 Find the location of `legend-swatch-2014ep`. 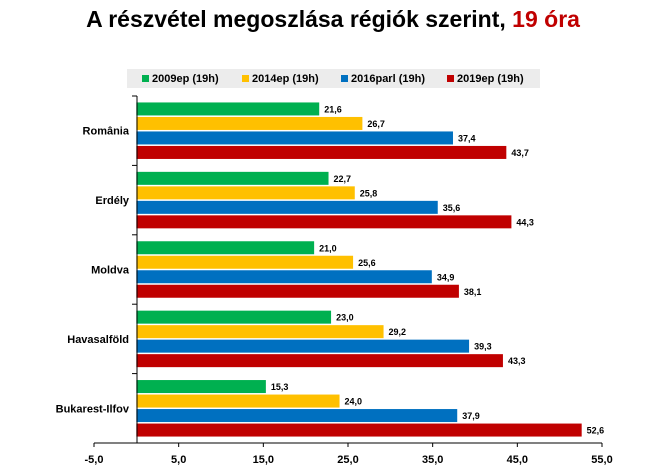

legend-swatch-2014ep is located at coordinates (245, 78).